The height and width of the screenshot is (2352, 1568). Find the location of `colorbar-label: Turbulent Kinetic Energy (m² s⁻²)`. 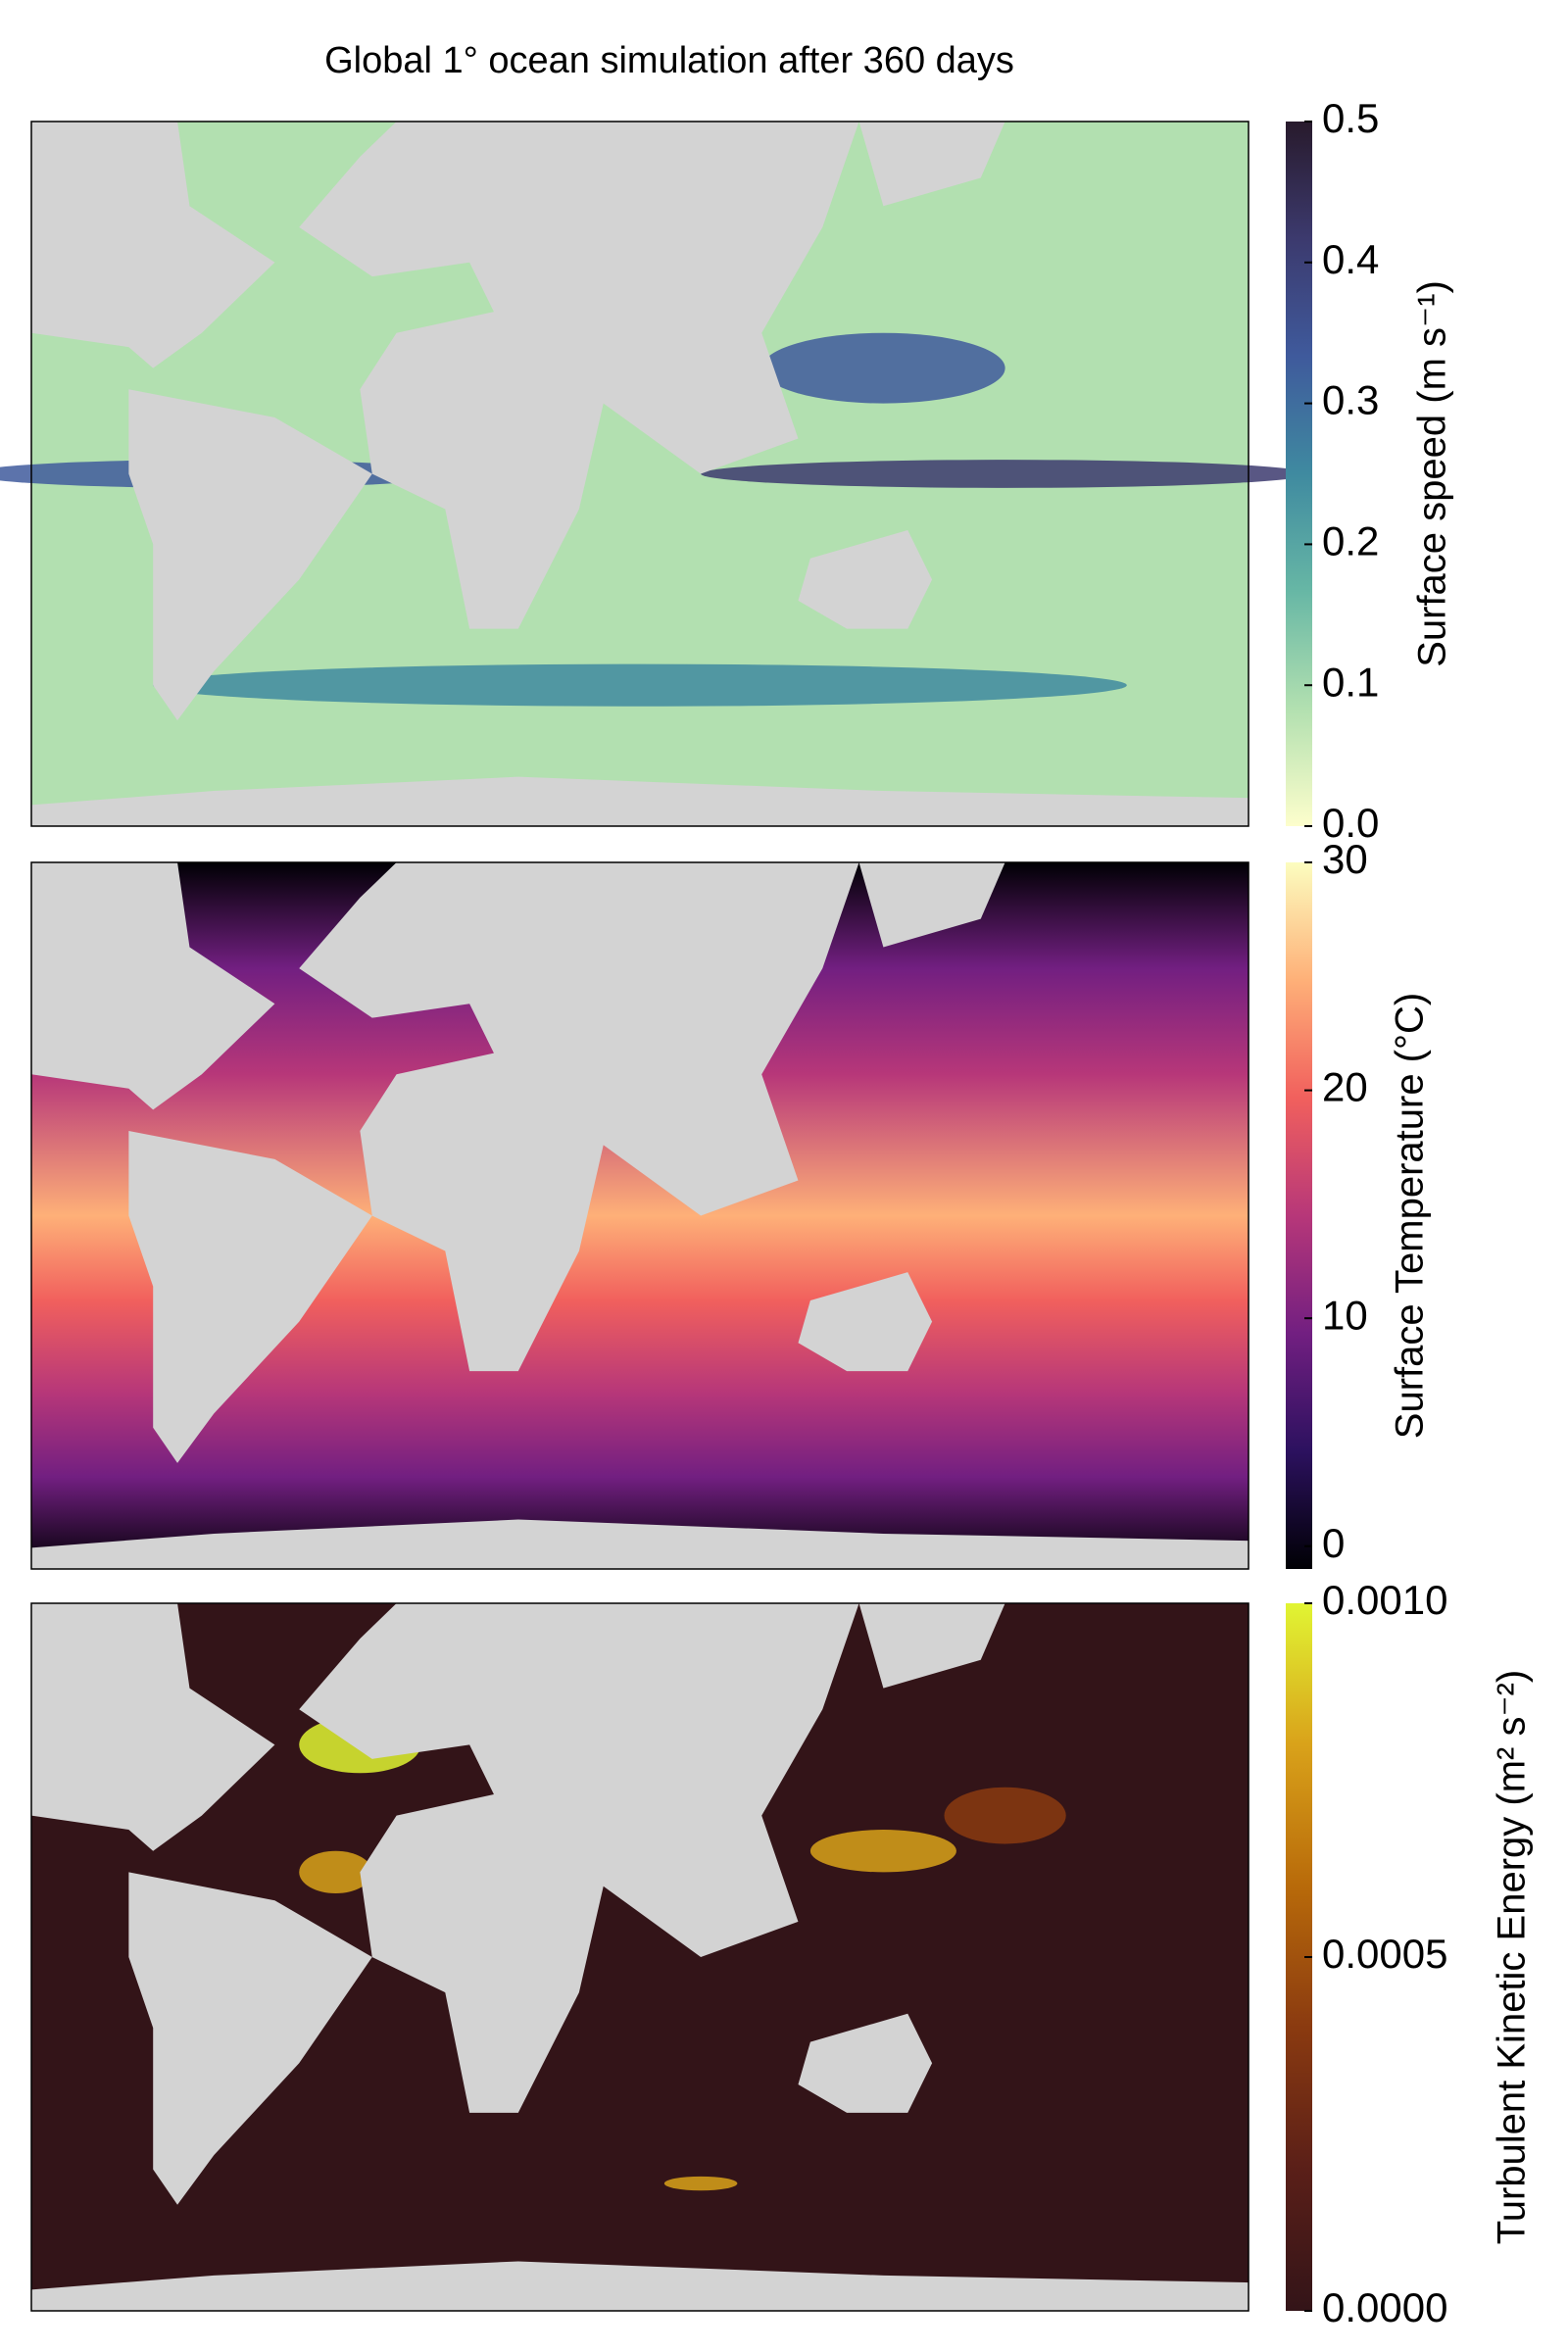

colorbar-label: Turbulent Kinetic Energy (m² s⁻²) is located at coordinates (1512, 1957).